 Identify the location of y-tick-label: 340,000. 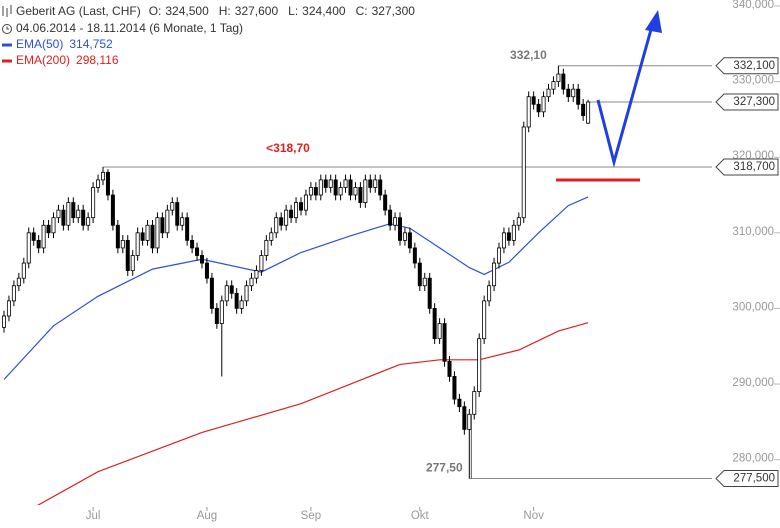
(753, 5).